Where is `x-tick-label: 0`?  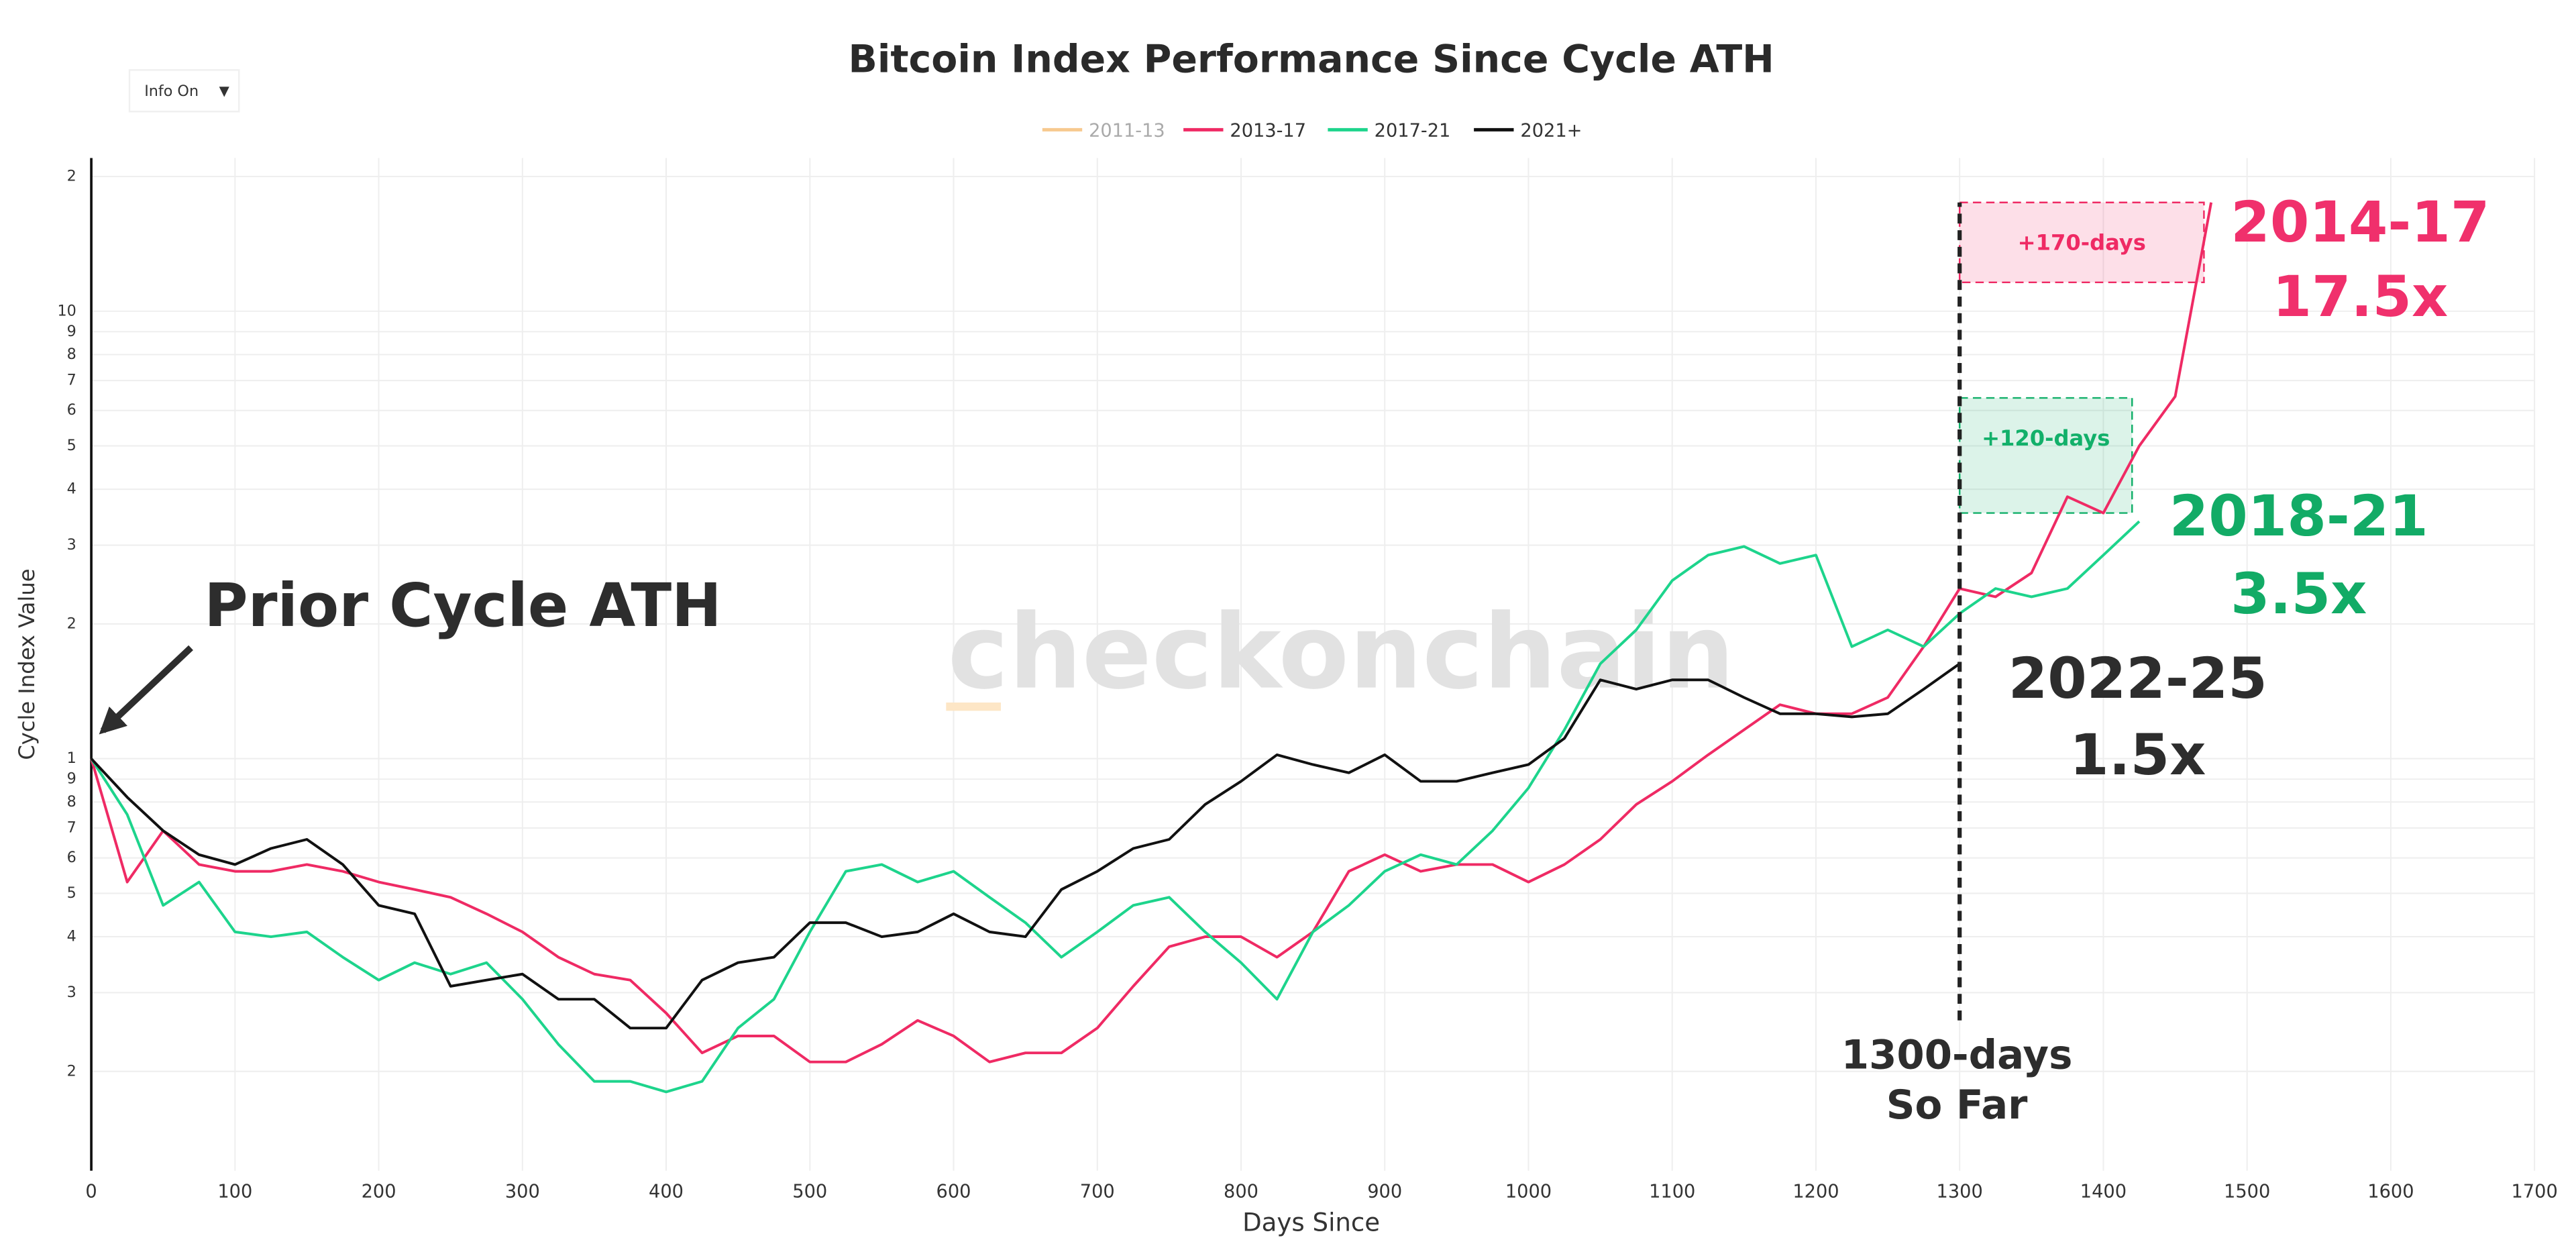 x-tick-label: 0 is located at coordinates (91, 1191).